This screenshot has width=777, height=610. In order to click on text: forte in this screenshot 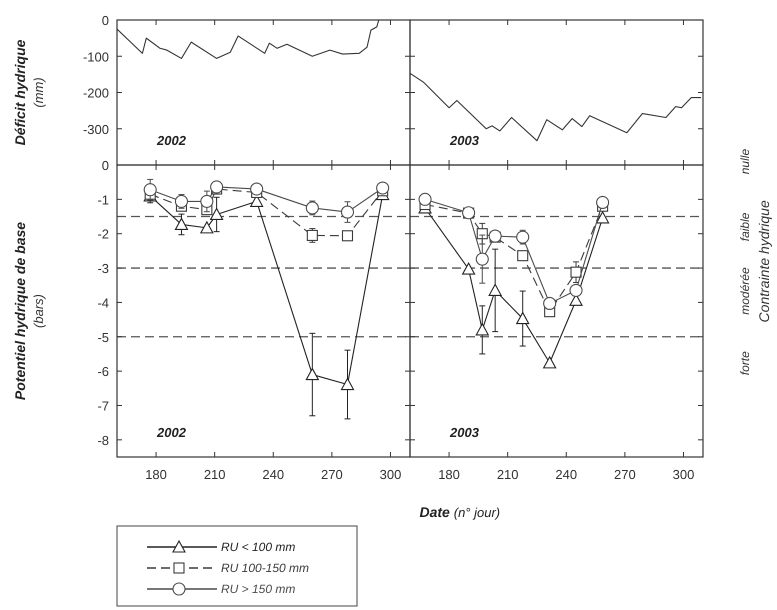, I will do `click(745, 363)`.